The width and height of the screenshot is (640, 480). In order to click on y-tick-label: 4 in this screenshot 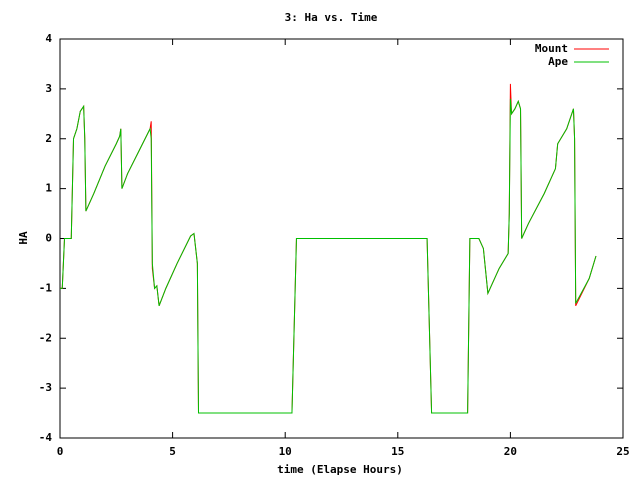, I will do `click(48, 38)`.